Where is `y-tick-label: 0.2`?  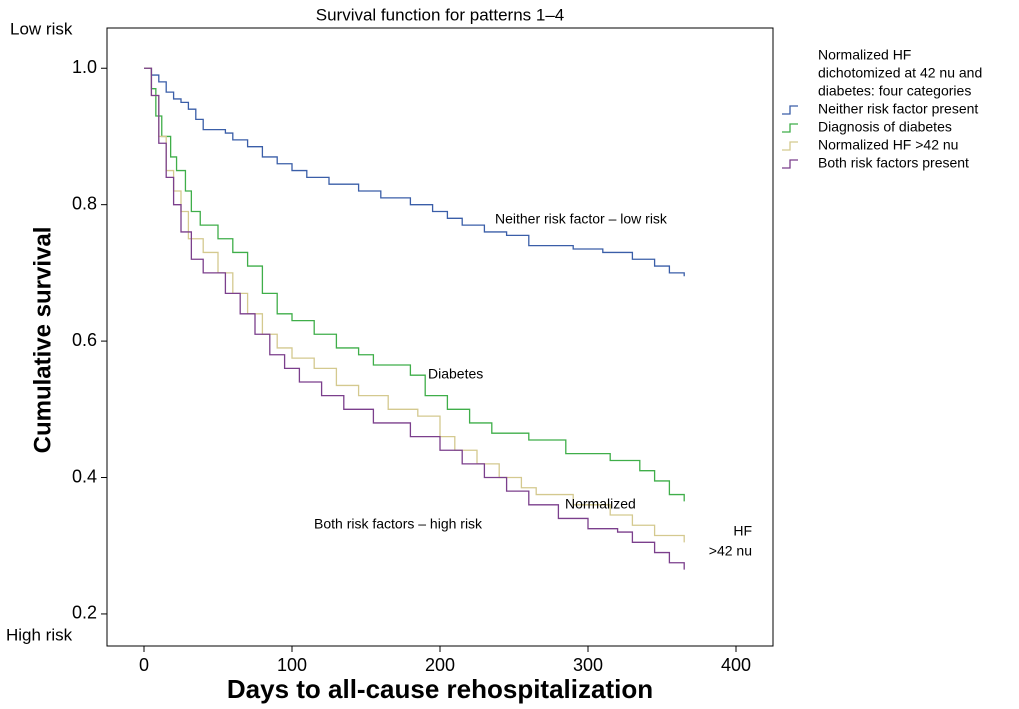
y-tick-label: 0.2 is located at coordinates (84, 613).